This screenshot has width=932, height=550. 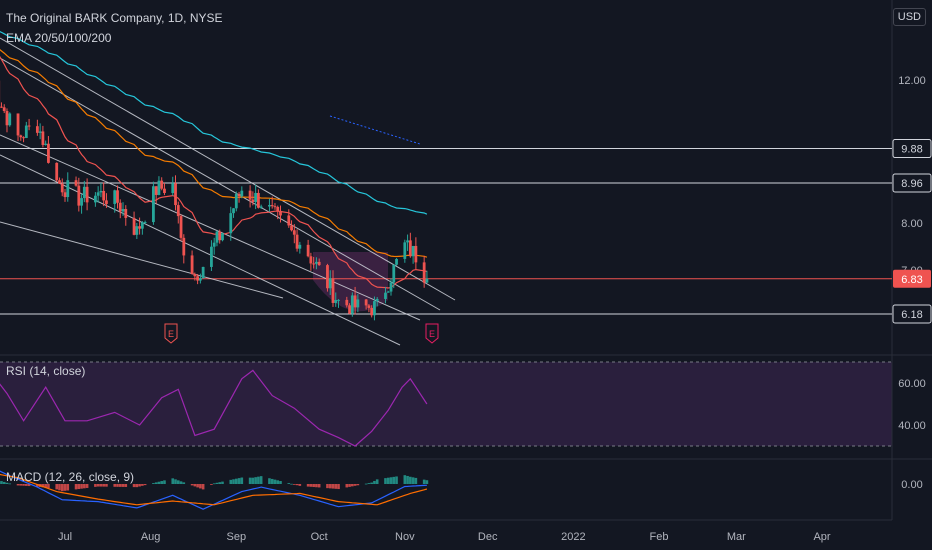 What do you see at coordinates (405, 537) in the screenshot?
I see `time-axis-label: Nov` at bounding box center [405, 537].